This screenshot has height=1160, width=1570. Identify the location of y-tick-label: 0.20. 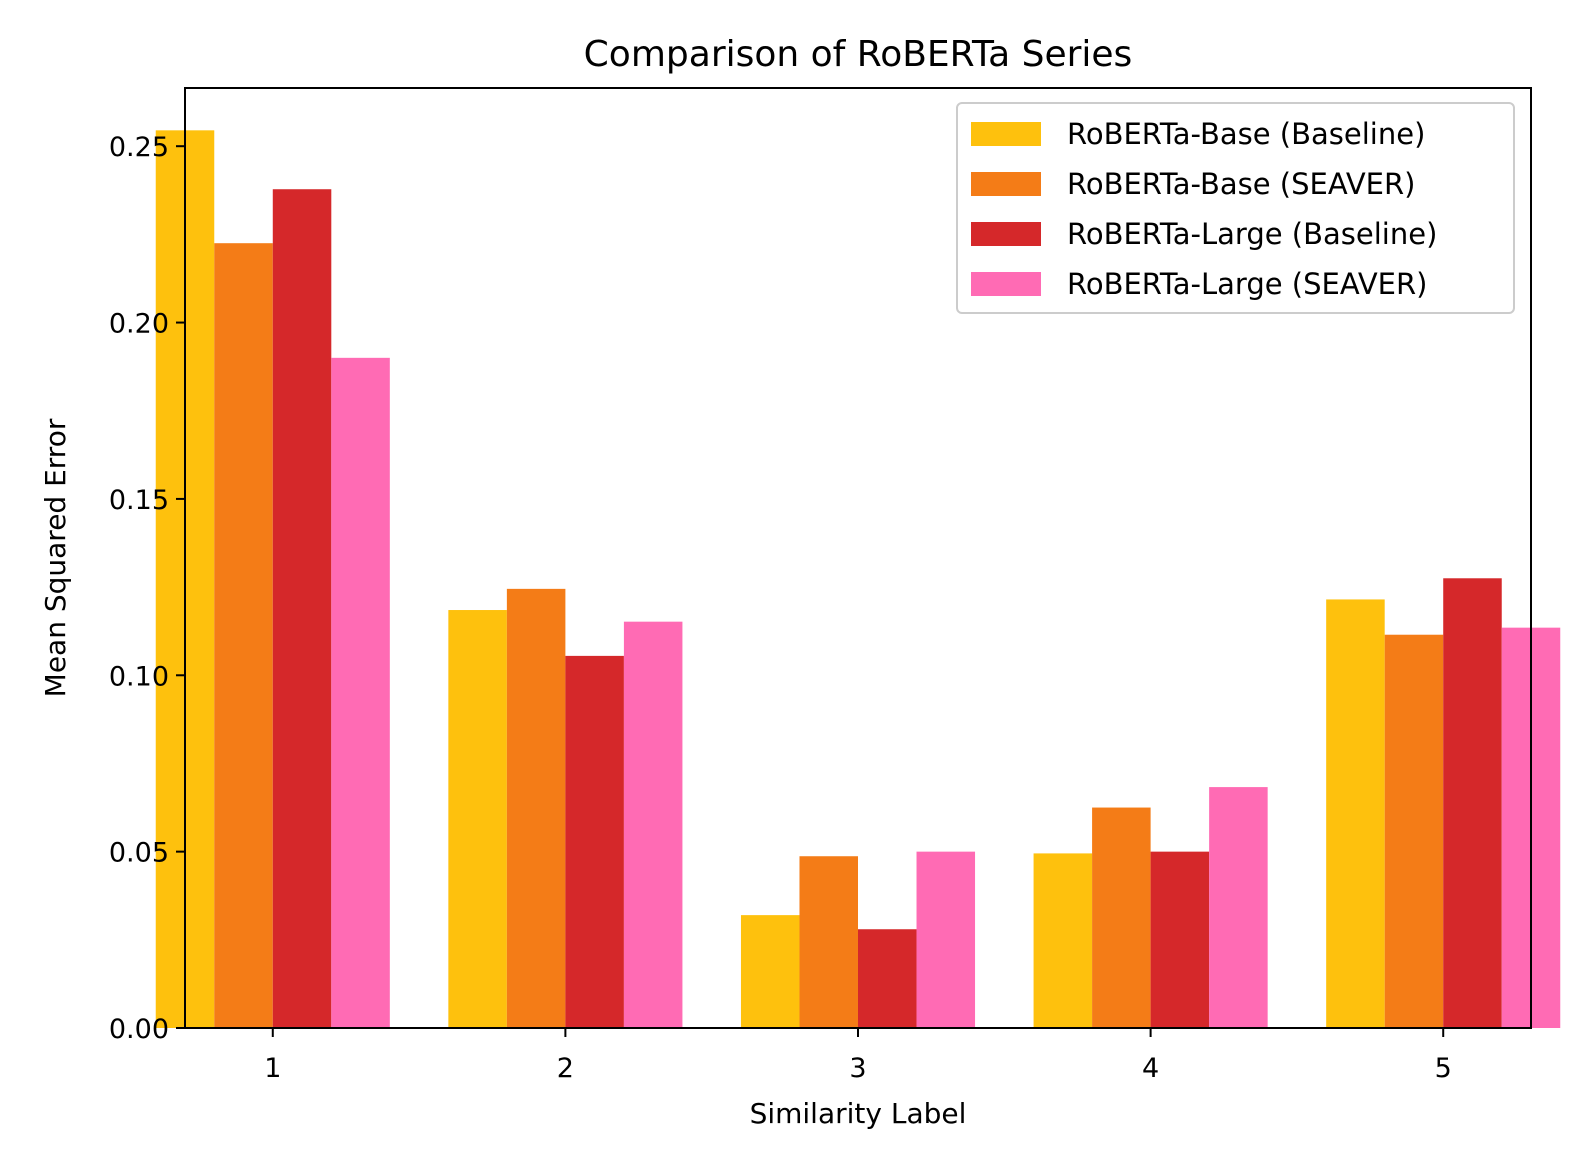
(139, 324).